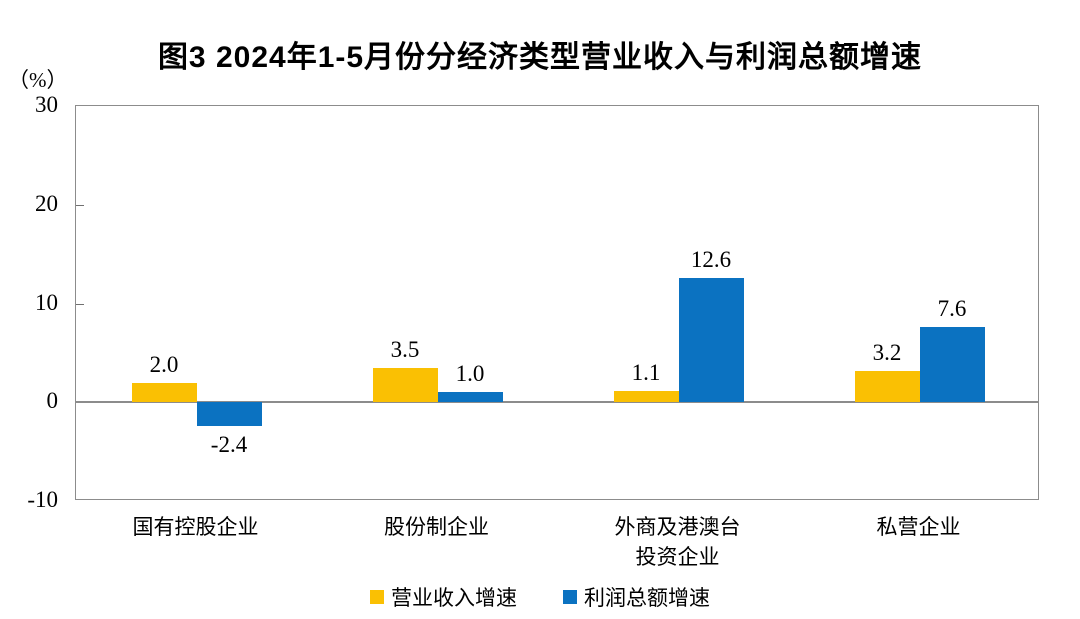 This screenshot has width=1080, height=619. I want to click on legend: 营业收入增速 利润总额增速, so click(540, 597).